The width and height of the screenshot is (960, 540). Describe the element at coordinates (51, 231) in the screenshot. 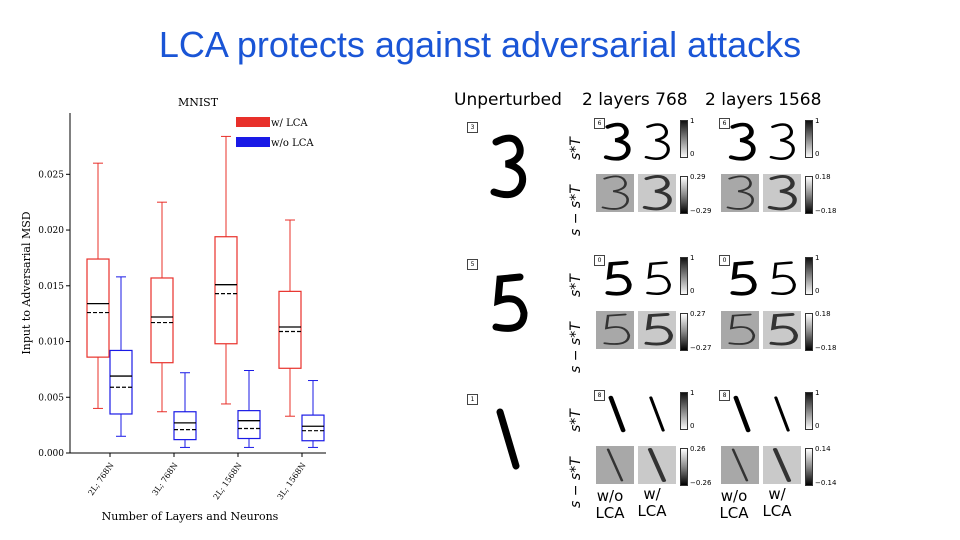

I see `y-tick-label: 0.020` at that location.